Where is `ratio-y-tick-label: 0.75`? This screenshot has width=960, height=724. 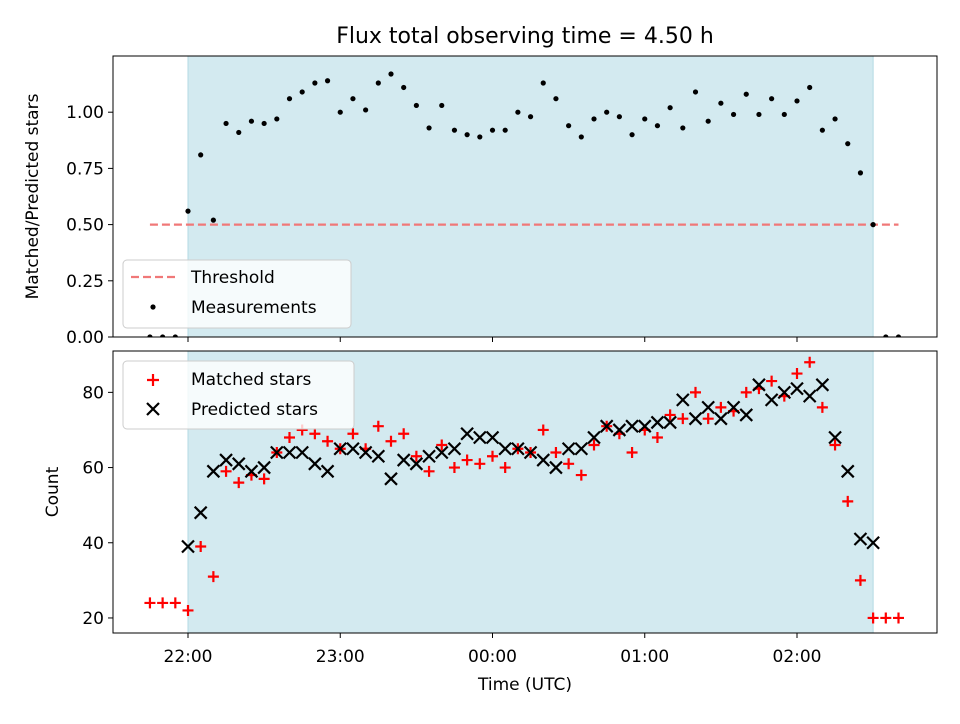 ratio-y-tick-label: 0.75 is located at coordinates (85, 169).